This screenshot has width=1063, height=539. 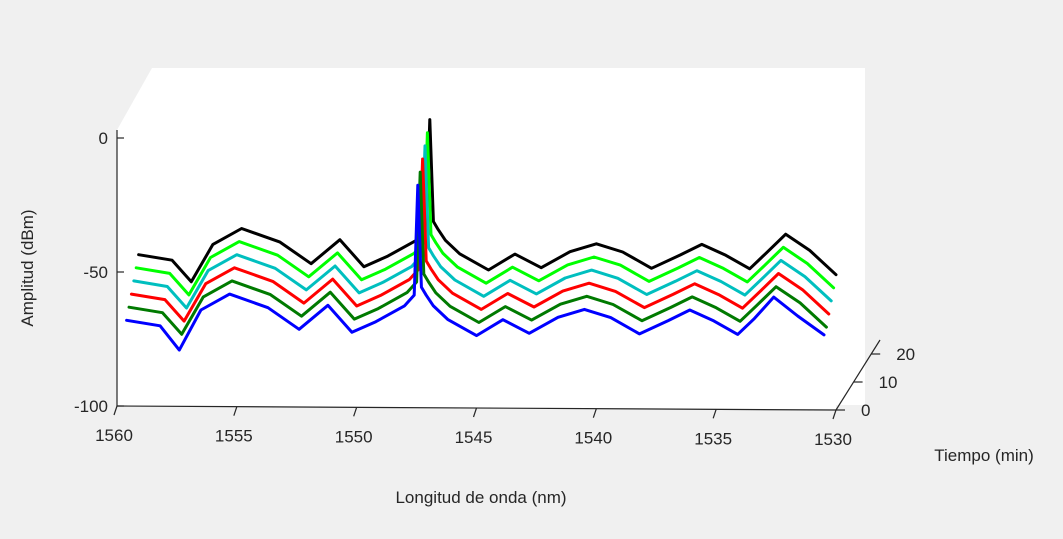 What do you see at coordinates (354, 436) in the screenshot?
I see `x-tick-label: 1550` at bounding box center [354, 436].